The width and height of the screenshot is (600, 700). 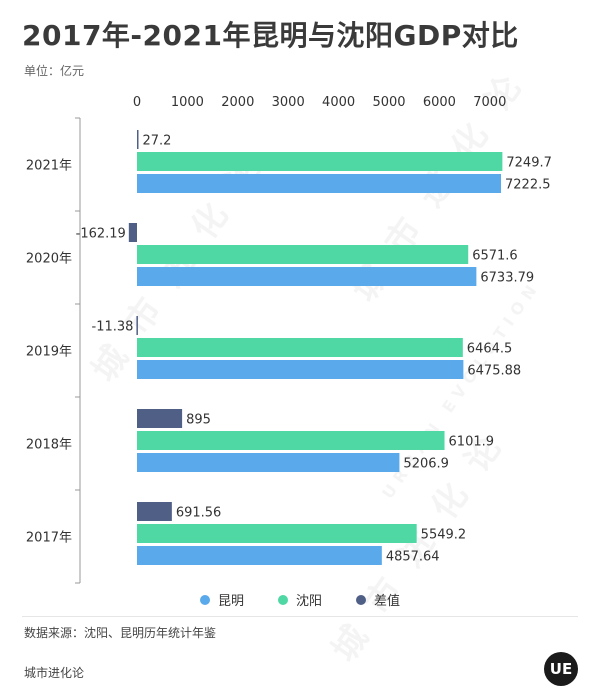 What do you see at coordinates (387, 601) in the screenshot?
I see `legend-label: 差值` at bounding box center [387, 601].